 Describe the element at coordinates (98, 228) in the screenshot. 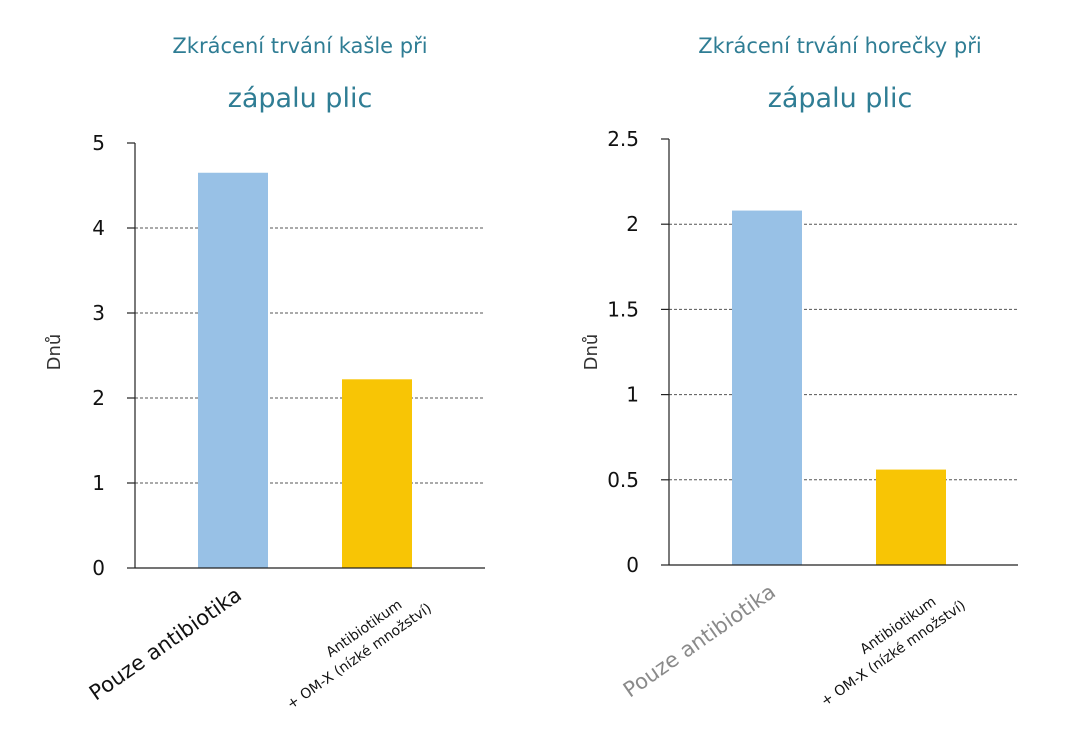

I see `chart-1-y-tick-label: 4` at that location.